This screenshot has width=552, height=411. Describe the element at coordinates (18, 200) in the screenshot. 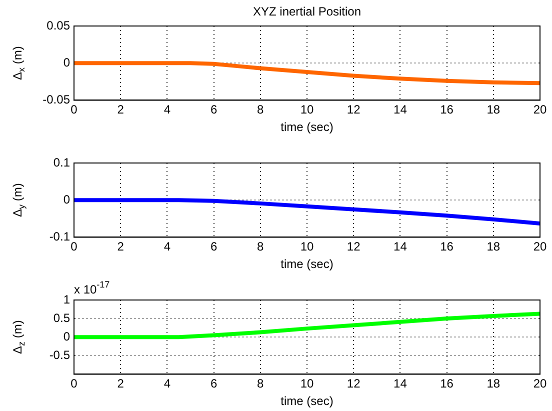

I see `y-axis-title: Δy (m)` at that location.